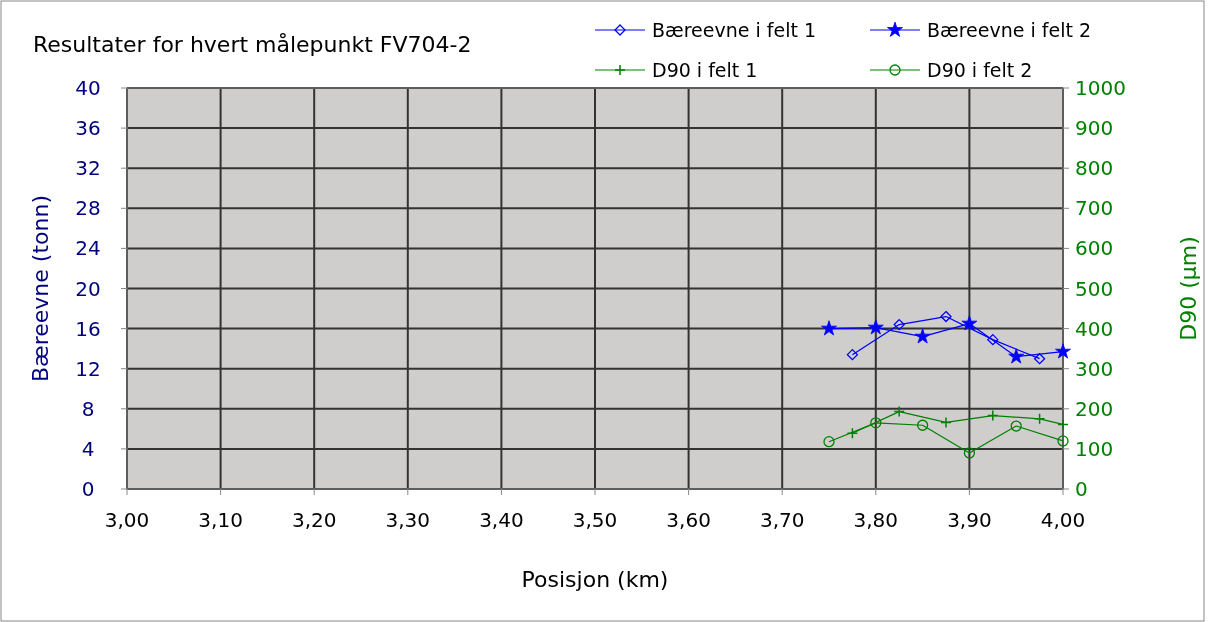 This screenshot has height=622, width=1213. I want to click on y-tick-label: 24, so click(88, 248).